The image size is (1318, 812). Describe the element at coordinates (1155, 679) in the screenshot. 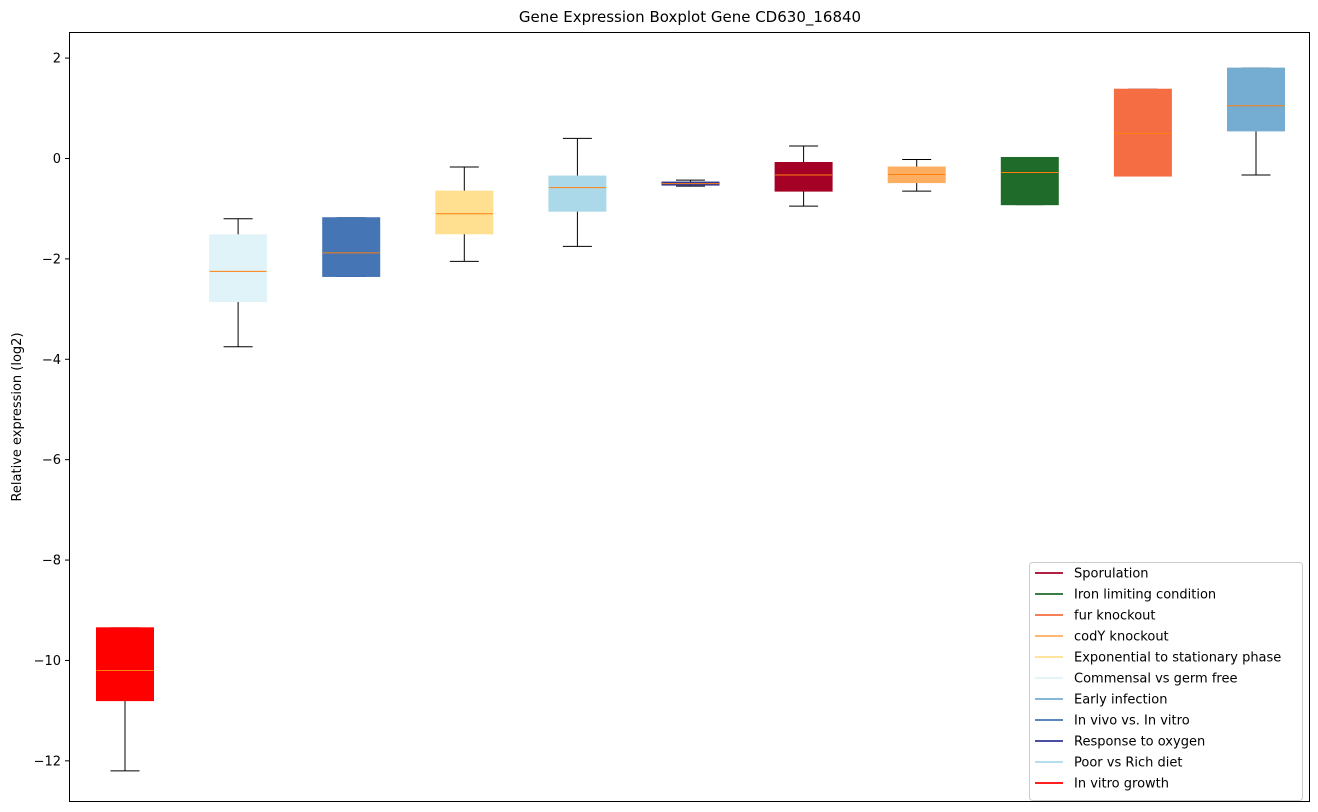

I see `legend-label: Commensal vs germ free` at that location.